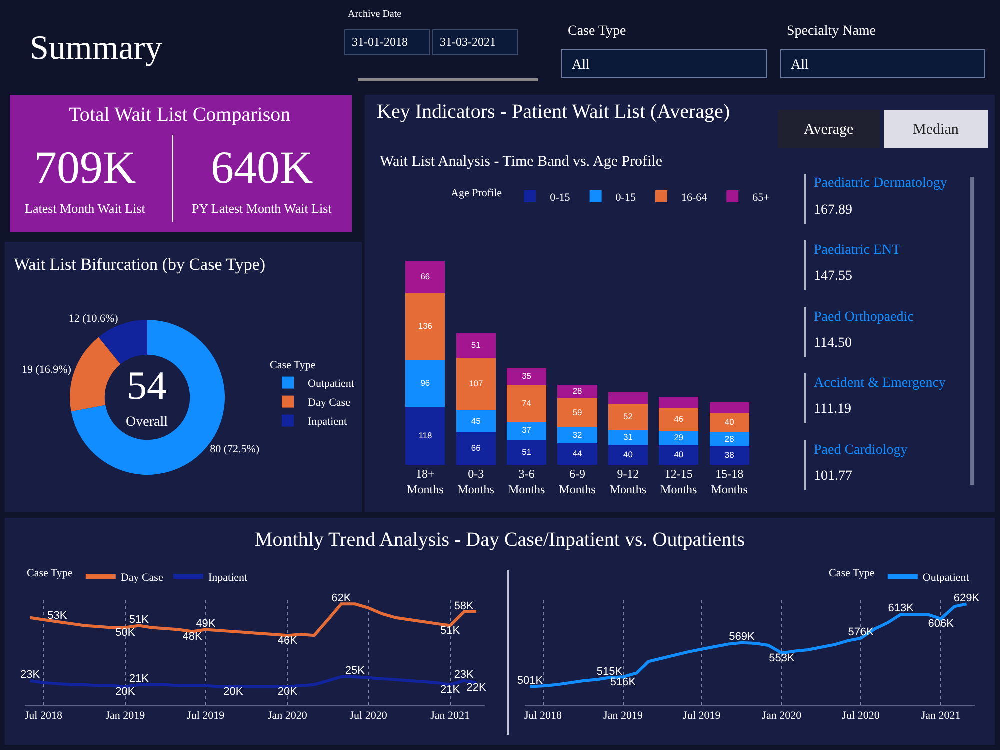  Describe the element at coordinates (450, 716) in the screenshot. I see `x-tick-label: Jan 2021` at that location.